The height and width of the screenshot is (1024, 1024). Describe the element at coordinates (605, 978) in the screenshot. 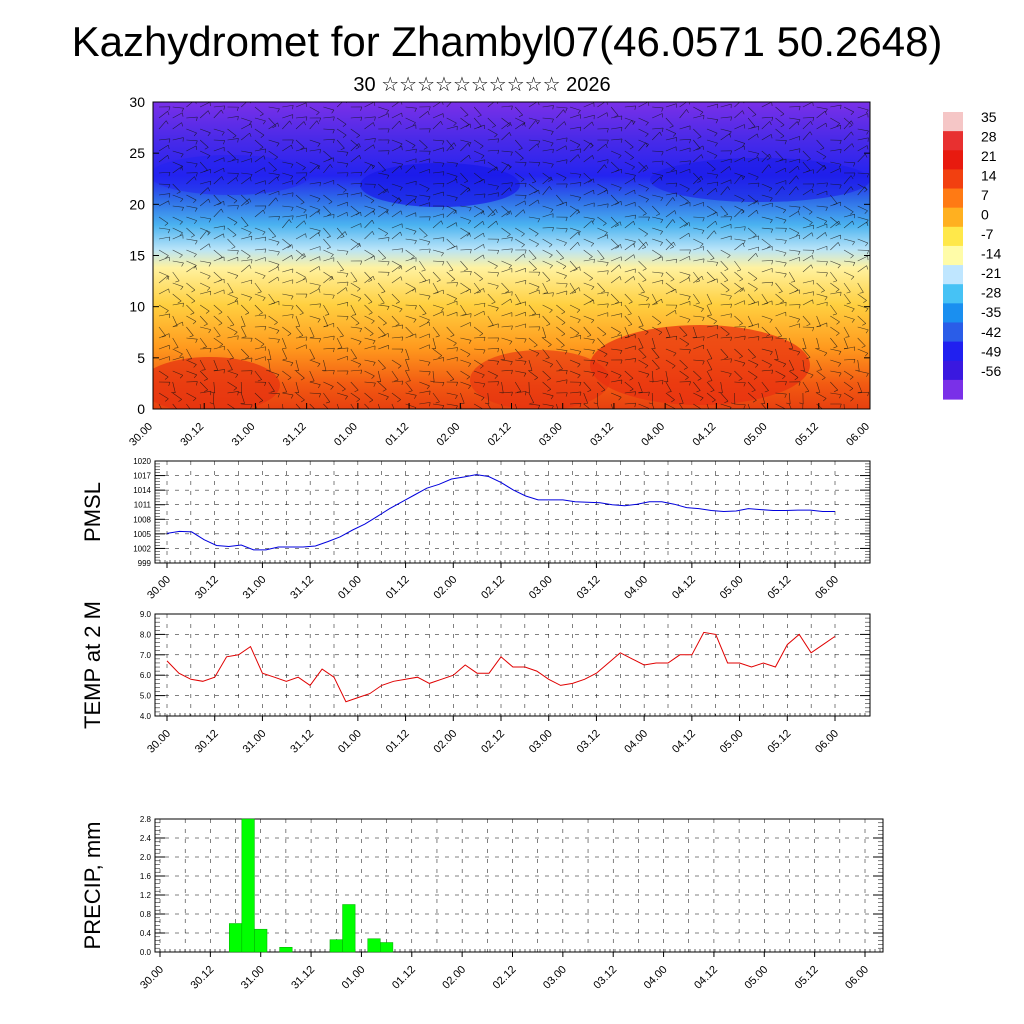

I see `x-tick-label: 03.12` at that location.